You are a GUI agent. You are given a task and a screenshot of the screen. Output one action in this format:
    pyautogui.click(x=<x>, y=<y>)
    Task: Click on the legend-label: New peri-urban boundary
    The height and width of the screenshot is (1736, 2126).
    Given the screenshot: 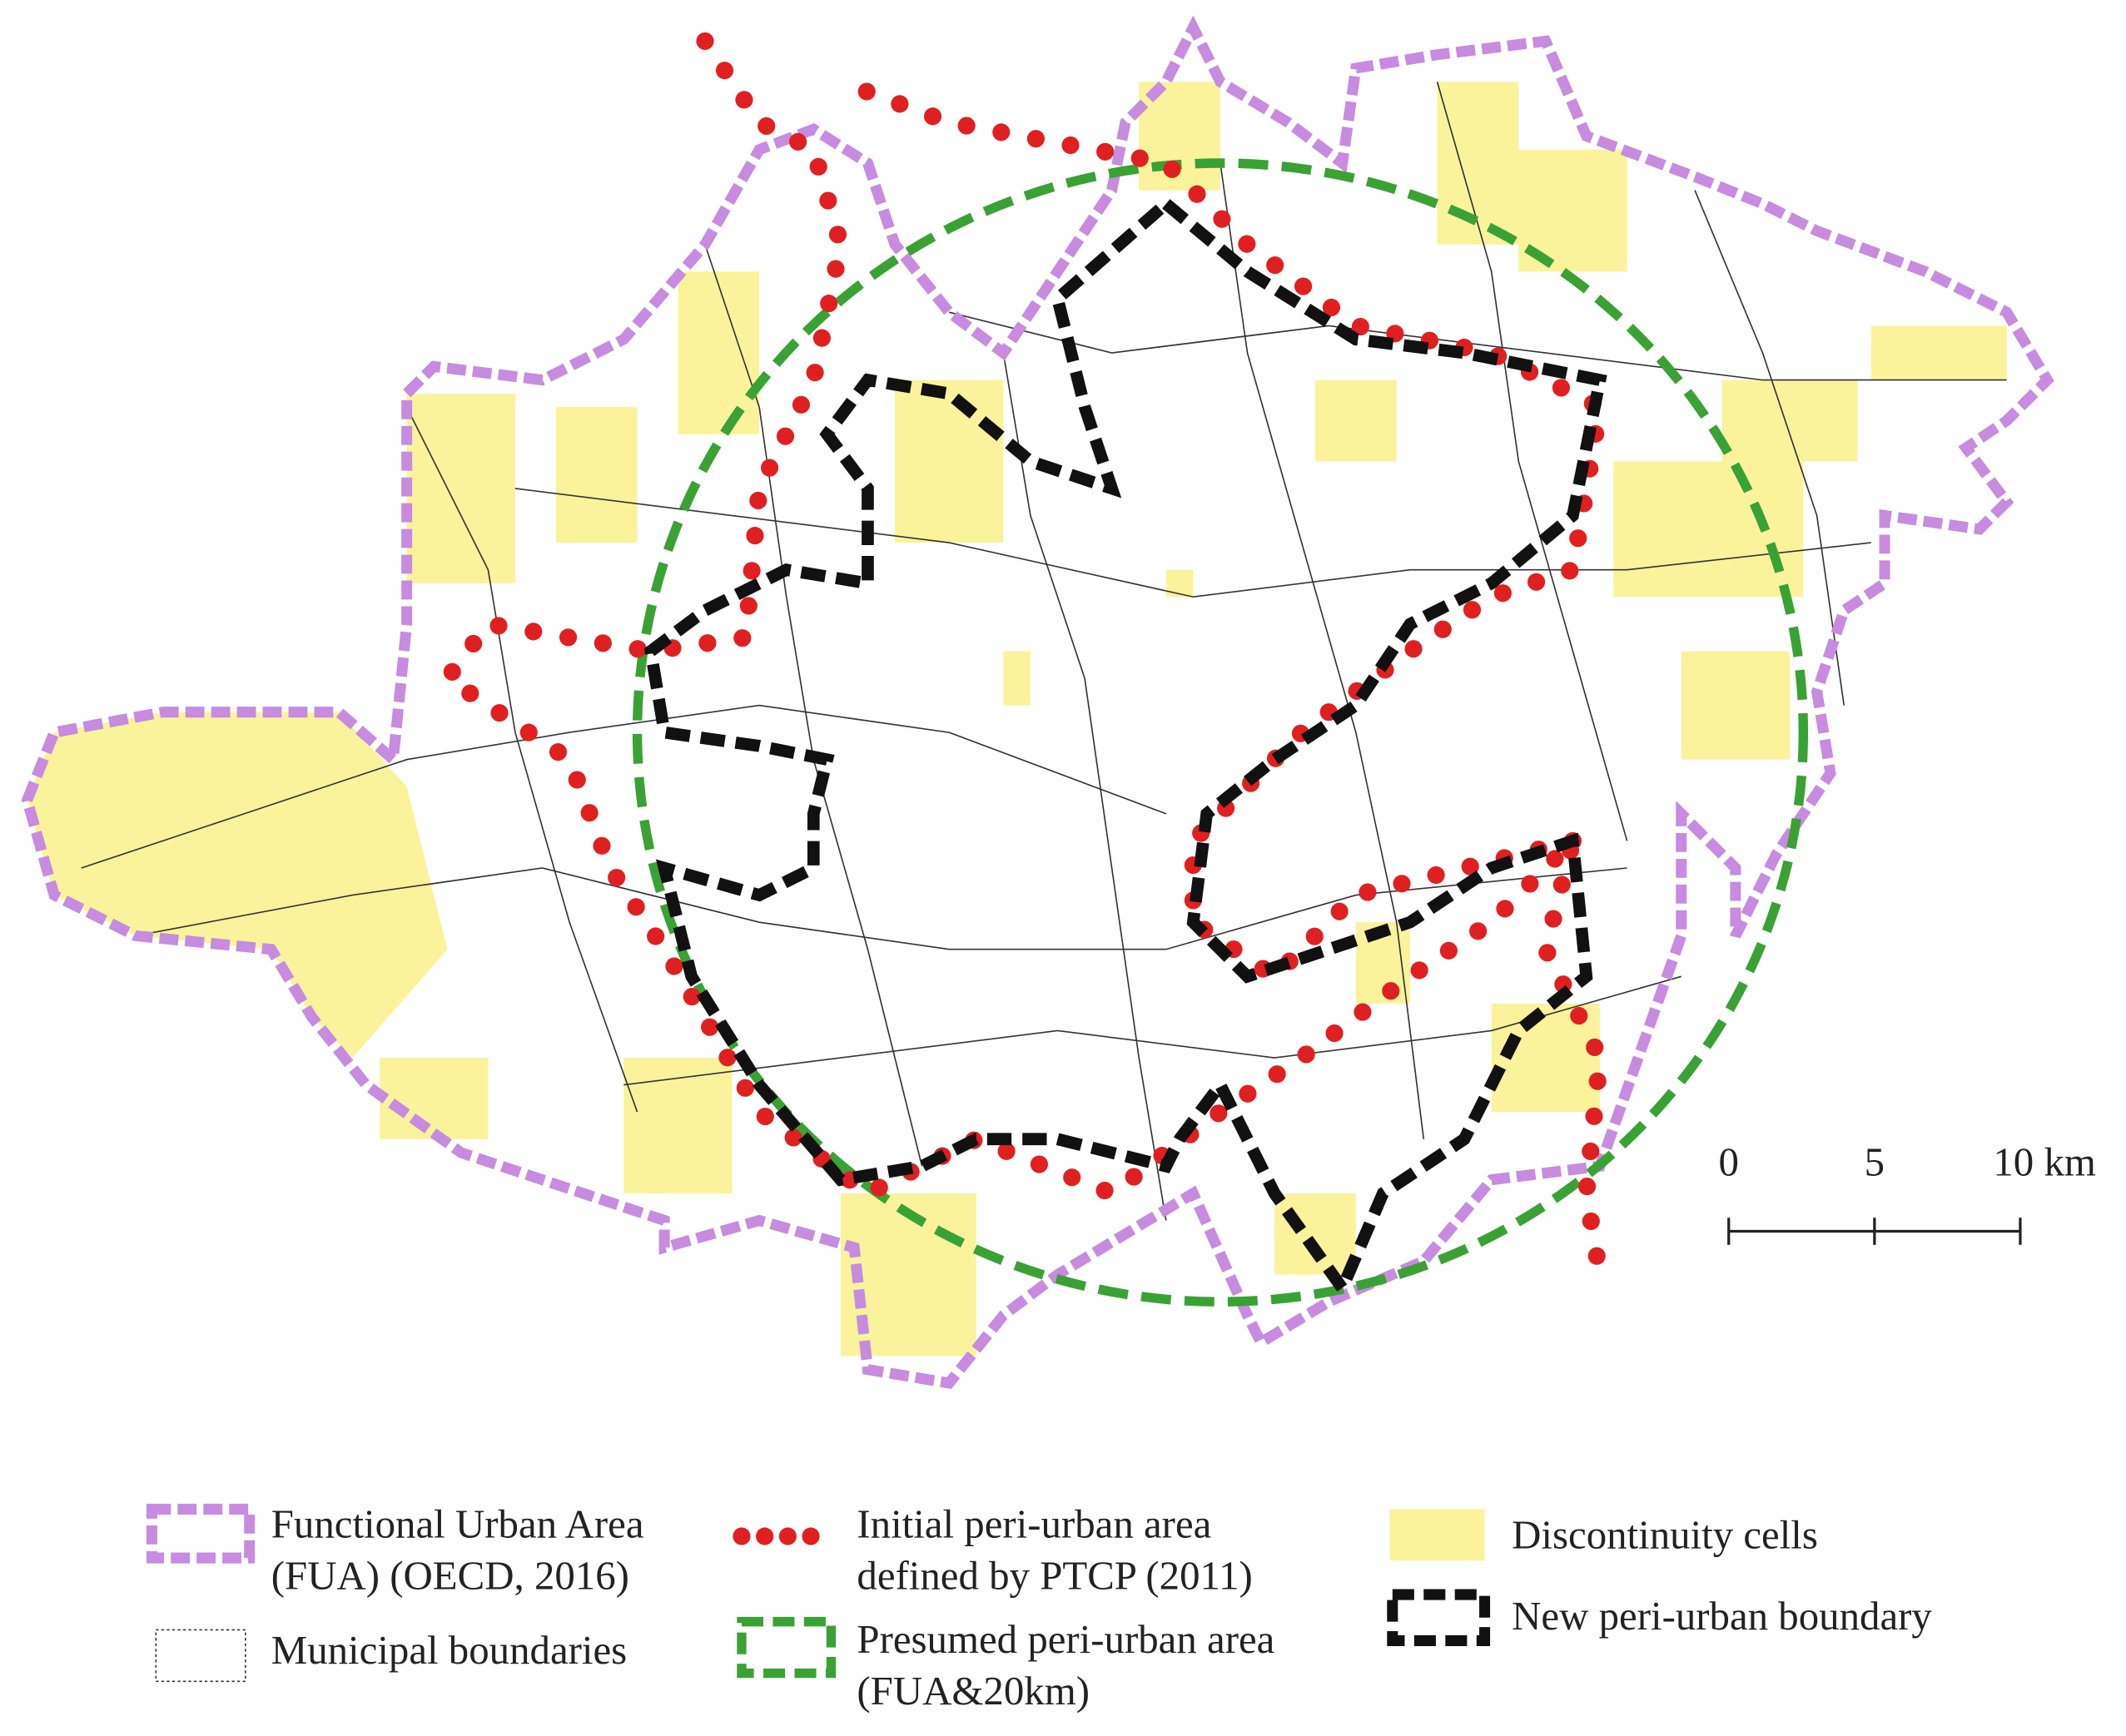 What is the action you would take?
    pyautogui.click(x=1722, y=1616)
    